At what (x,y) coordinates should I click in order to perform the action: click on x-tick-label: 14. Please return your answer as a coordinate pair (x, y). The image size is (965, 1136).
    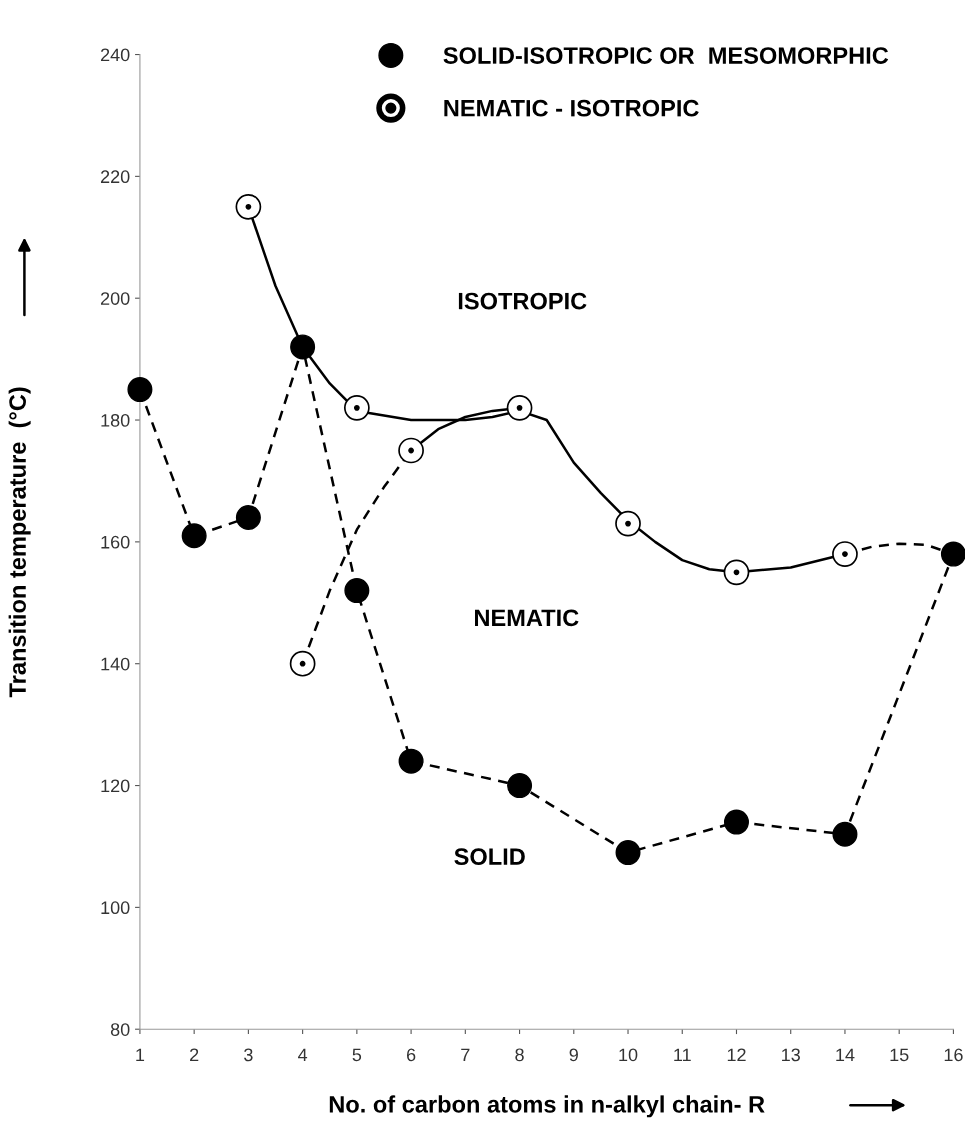
    Looking at the image, I should click on (845, 1055).